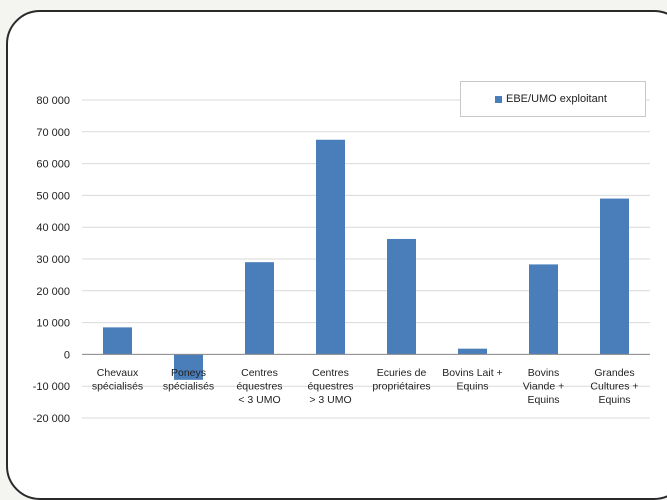 The image size is (667, 500). Describe the element at coordinates (472, 373) in the screenshot. I see `x-category-label: Bovins Lait +` at that location.